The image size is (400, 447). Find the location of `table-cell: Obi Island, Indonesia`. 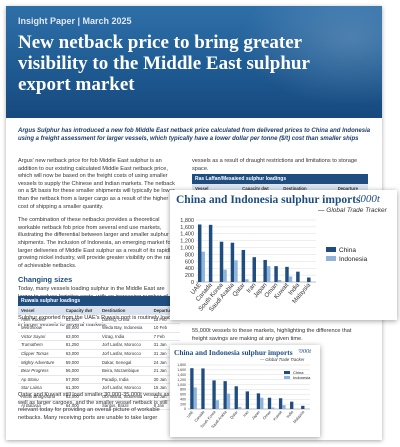

table-cell: Obi Island, Indonesia is located at coordinates (124, 397).